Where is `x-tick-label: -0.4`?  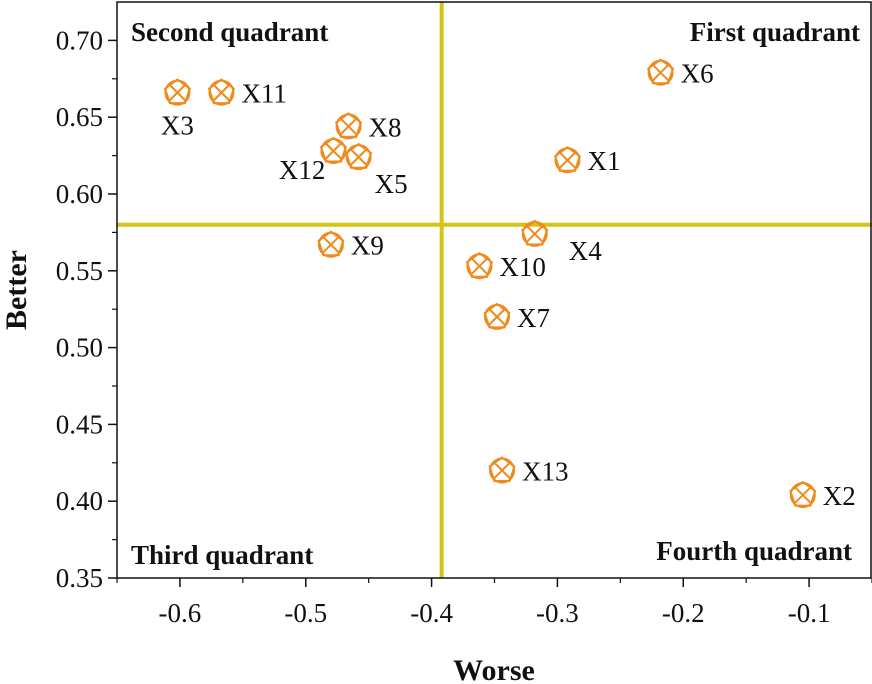 x-tick-label: -0.4 is located at coordinates (431, 613).